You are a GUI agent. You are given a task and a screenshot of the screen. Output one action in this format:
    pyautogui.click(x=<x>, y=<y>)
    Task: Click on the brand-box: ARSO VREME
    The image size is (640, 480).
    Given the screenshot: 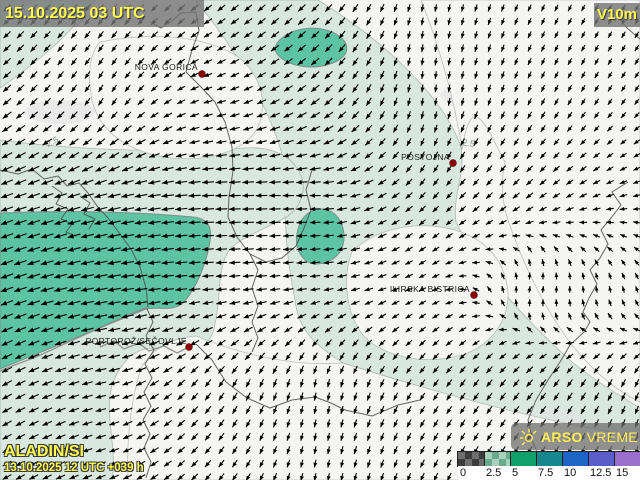 What is the action you would take?
    pyautogui.click(x=575, y=436)
    